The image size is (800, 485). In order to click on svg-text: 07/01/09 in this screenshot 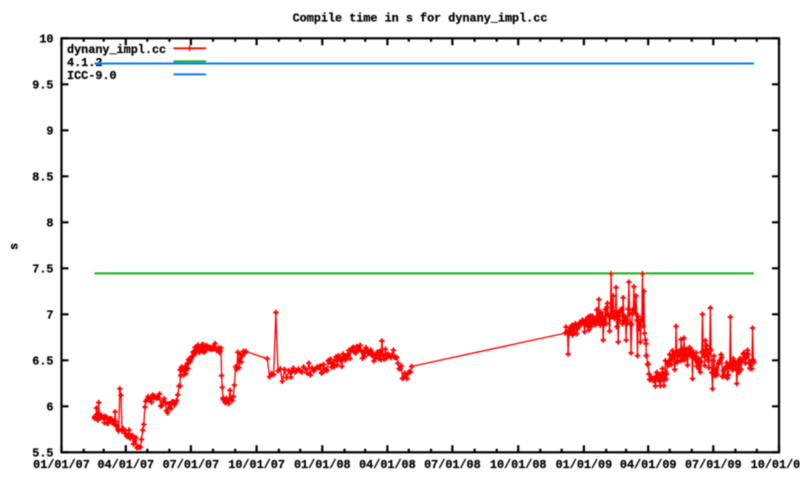, I will do `click(713, 465)`.